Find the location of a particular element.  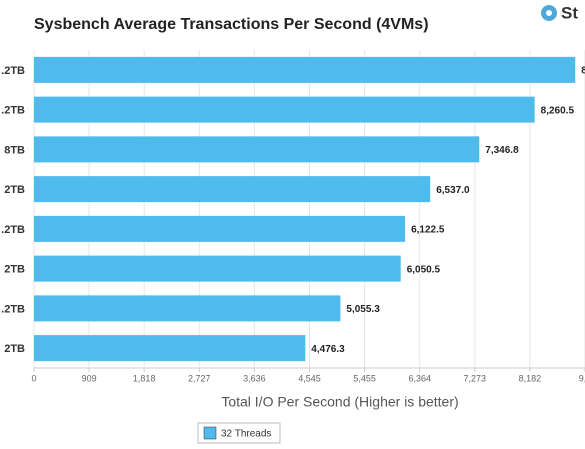

x-tick-label: 4,545 is located at coordinates (309, 378).